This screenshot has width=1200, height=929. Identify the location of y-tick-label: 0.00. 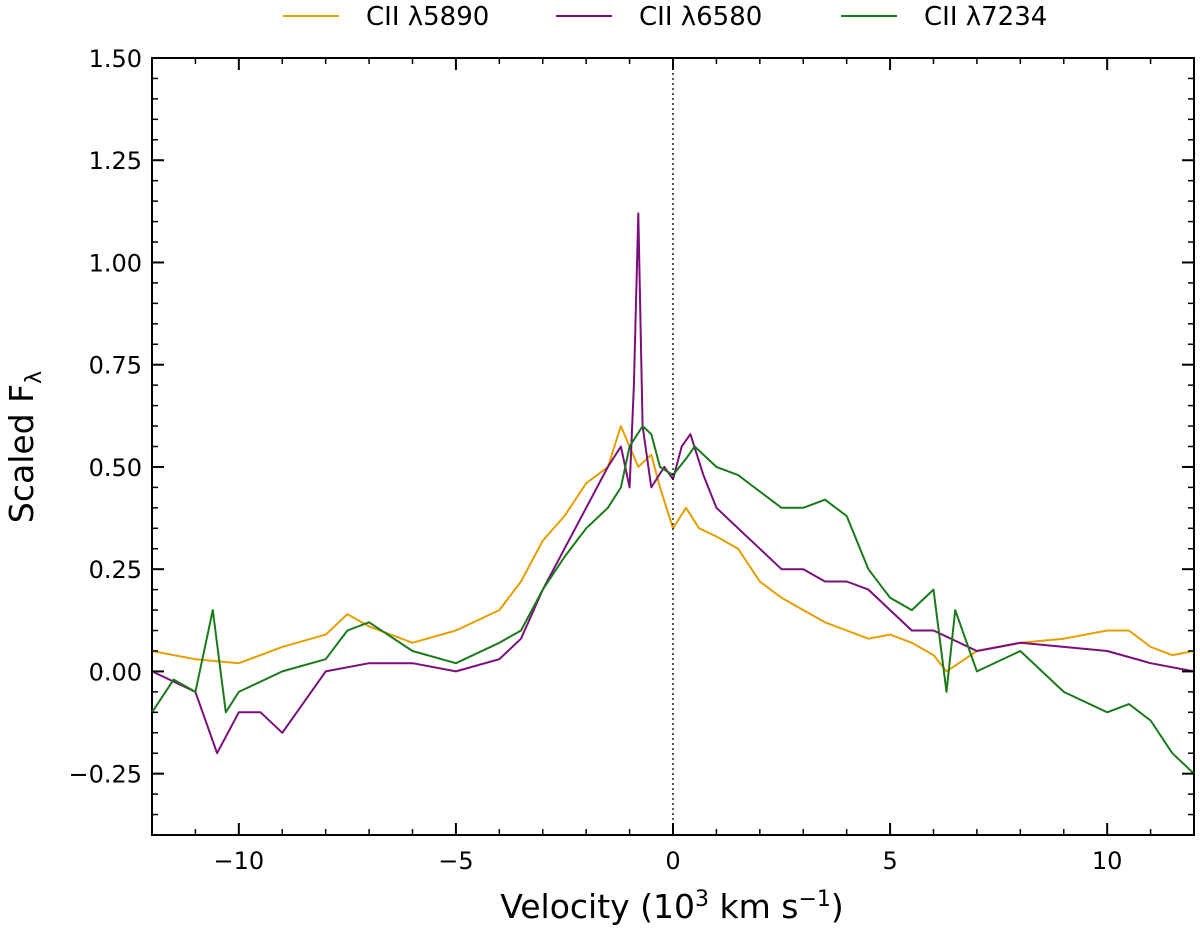
(115, 672).